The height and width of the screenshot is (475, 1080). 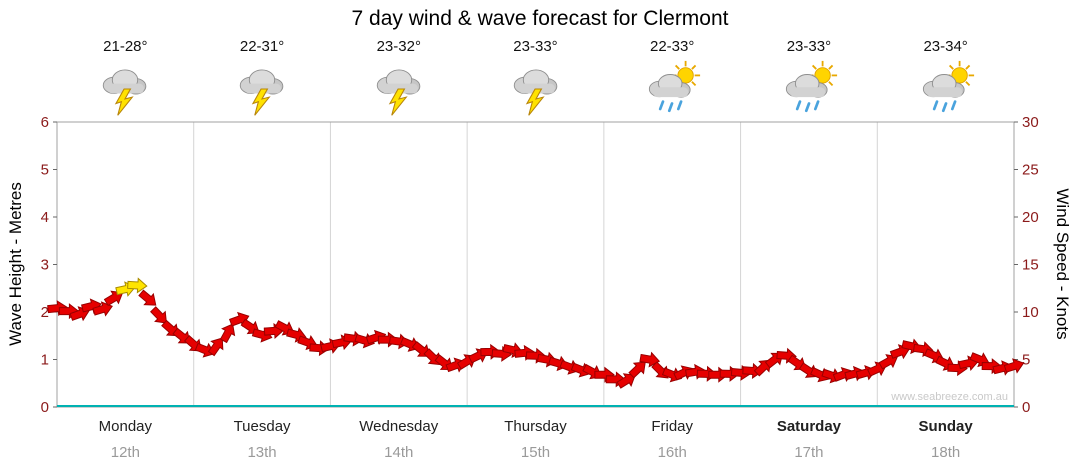 What do you see at coordinates (45, 122) in the screenshot?
I see `svg-text: 6` at bounding box center [45, 122].